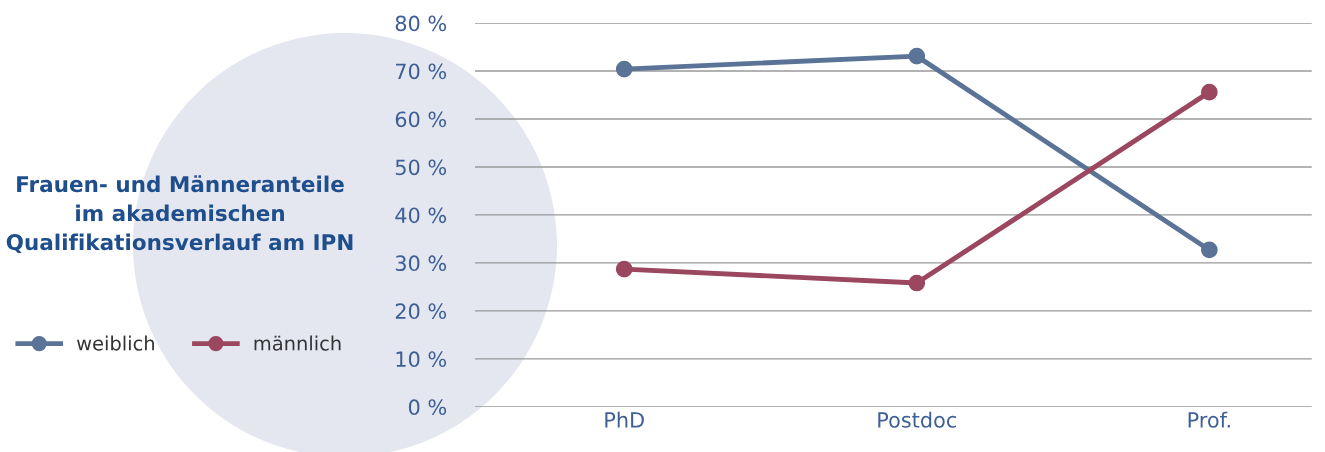 The image size is (1325, 452). What do you see at coordinates (917, 419) in the screenshot?
I see `x-tick-label: Postdoc` at bounding box center [917, 419].